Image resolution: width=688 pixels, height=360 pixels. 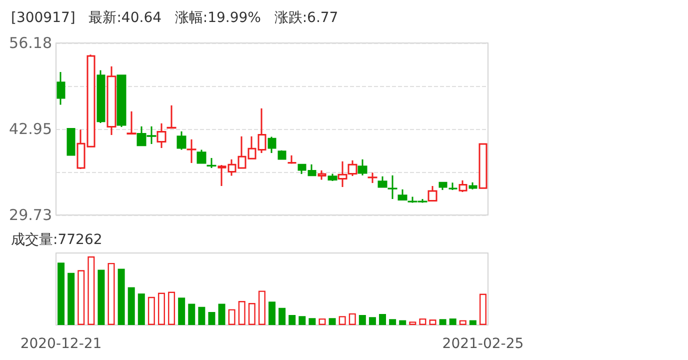 I want to click on chart-title: [300917] 最新:40.64 涨幅:19.99% 涨跌:6.77, so click(x=174, y=18).